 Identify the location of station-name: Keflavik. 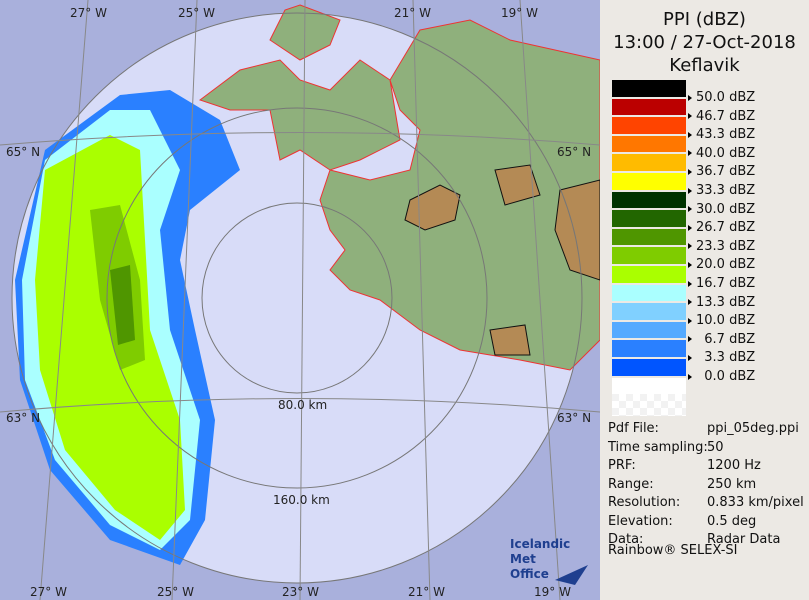
(704, 65).